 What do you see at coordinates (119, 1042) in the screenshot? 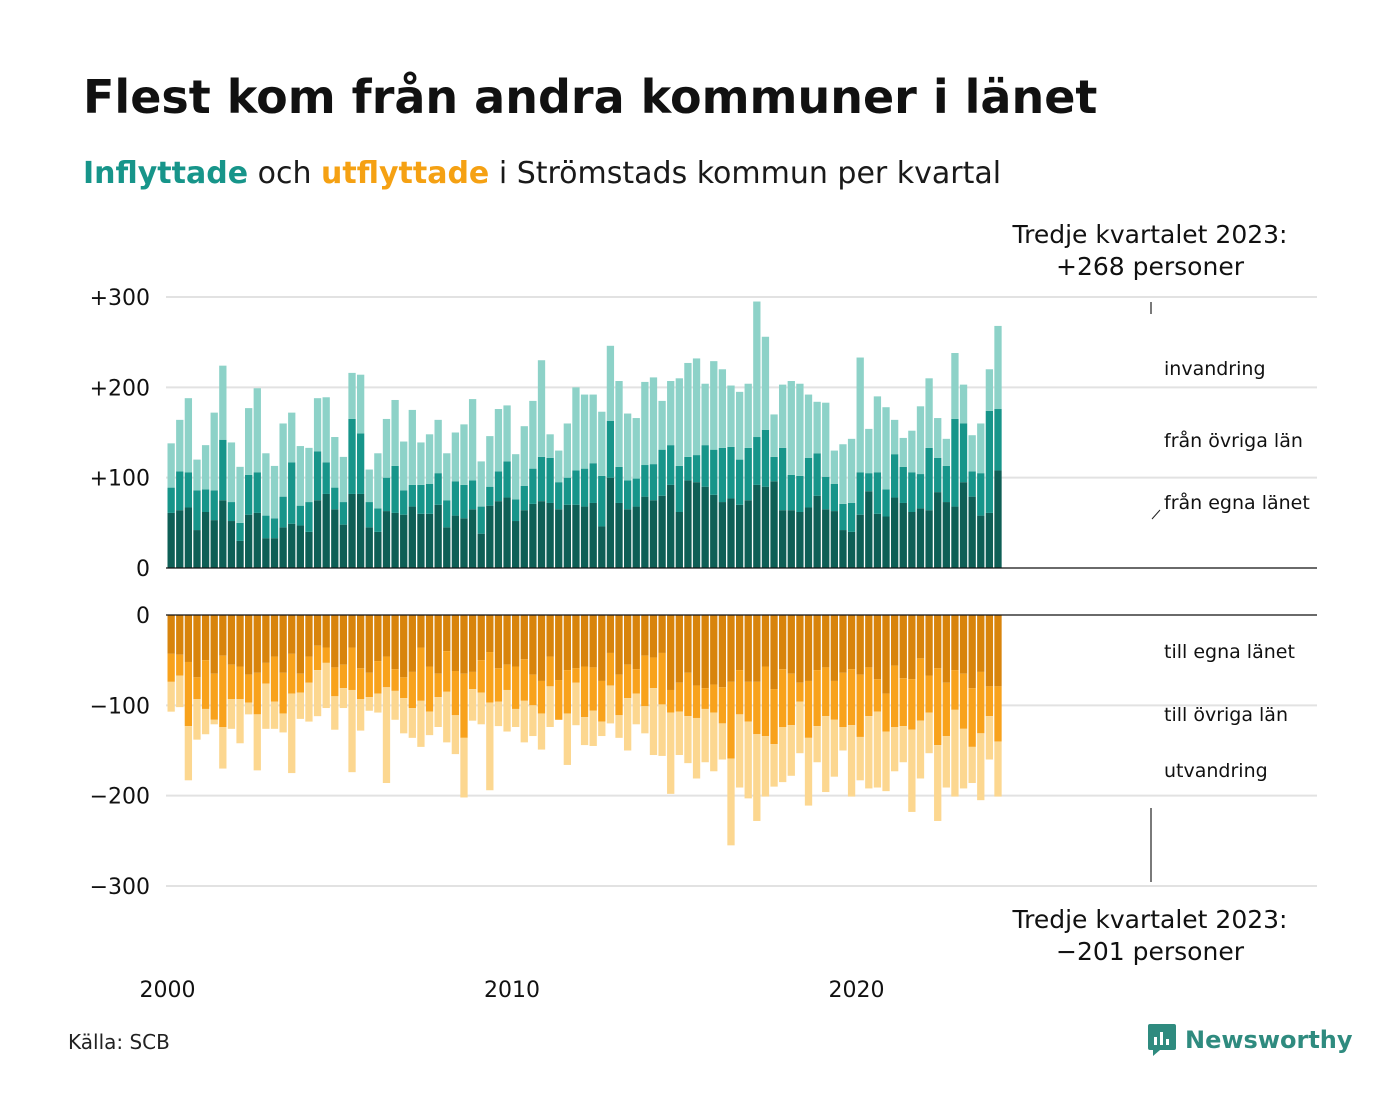
I see `source-note: Källa: SCB` at bounding box center [119, 1042].